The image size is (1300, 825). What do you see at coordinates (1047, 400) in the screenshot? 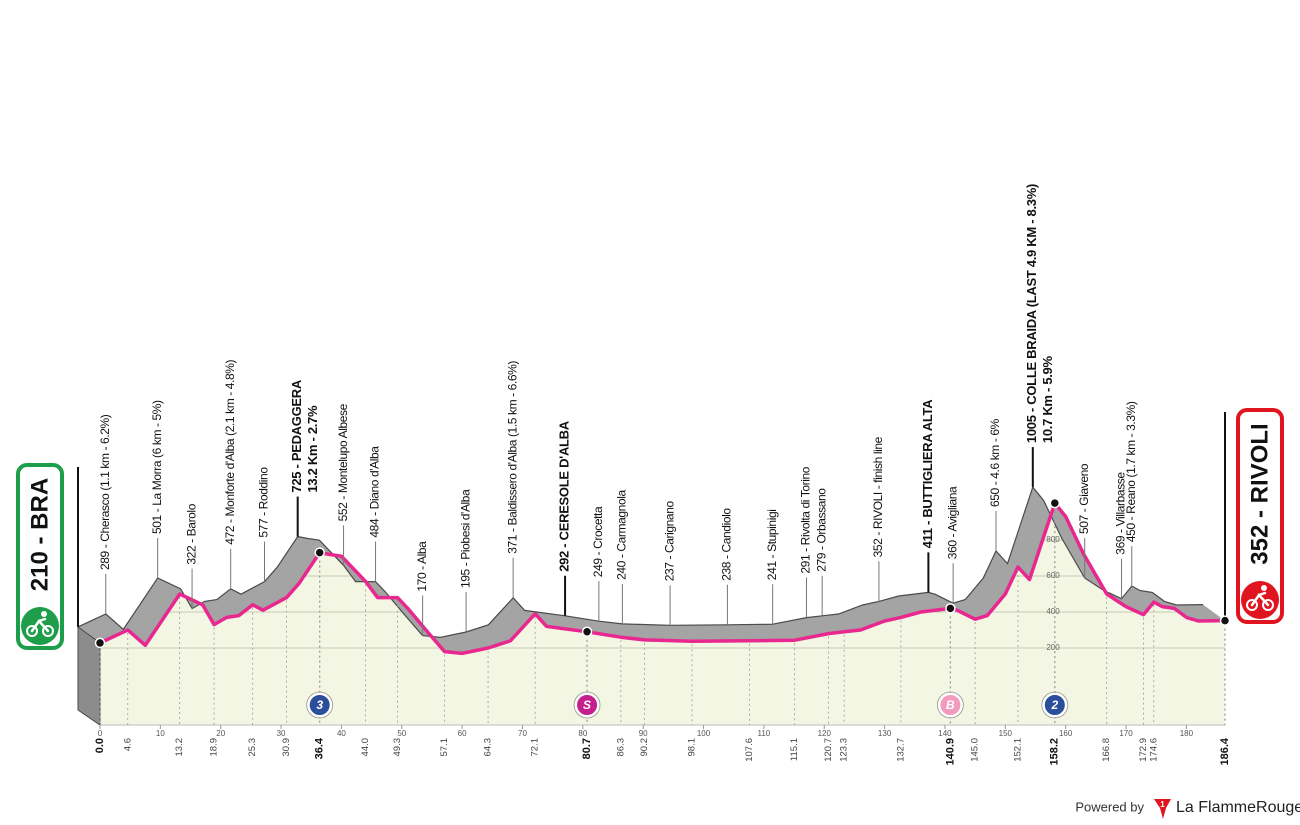
I see `waypoint-sublabel: 10.7 Km - 5.9%` at bounding box center [1047, 400].